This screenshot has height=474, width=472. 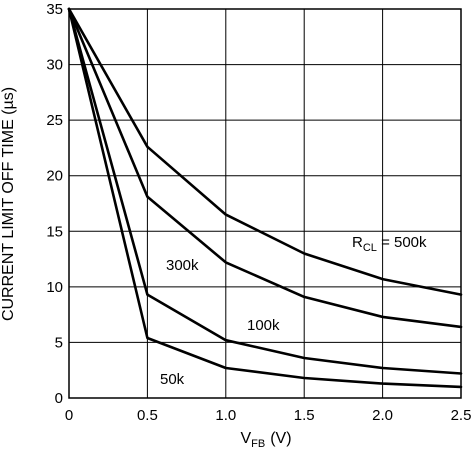 What do you see at coordinates (402, 242) in the screenshot?
I see `series-label-500k-suffix: = 500k` at bounding box center [402, 242].